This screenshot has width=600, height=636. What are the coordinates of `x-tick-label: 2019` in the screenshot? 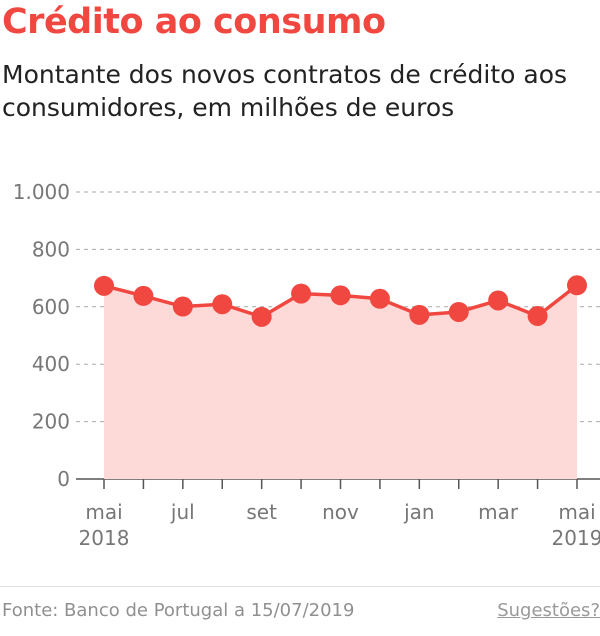 It's located at (576, 538).